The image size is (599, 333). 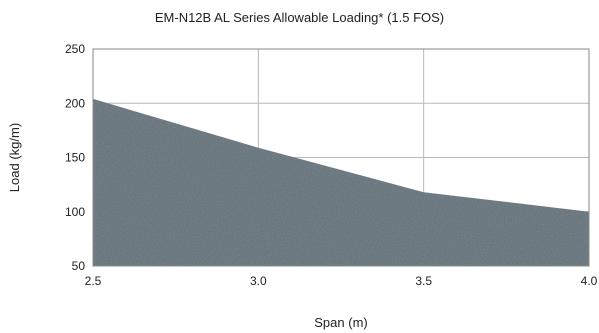 I want to click on x-axis-ticks: 2.5 3.0 3.5 4.0, so click(x=341, y=281).